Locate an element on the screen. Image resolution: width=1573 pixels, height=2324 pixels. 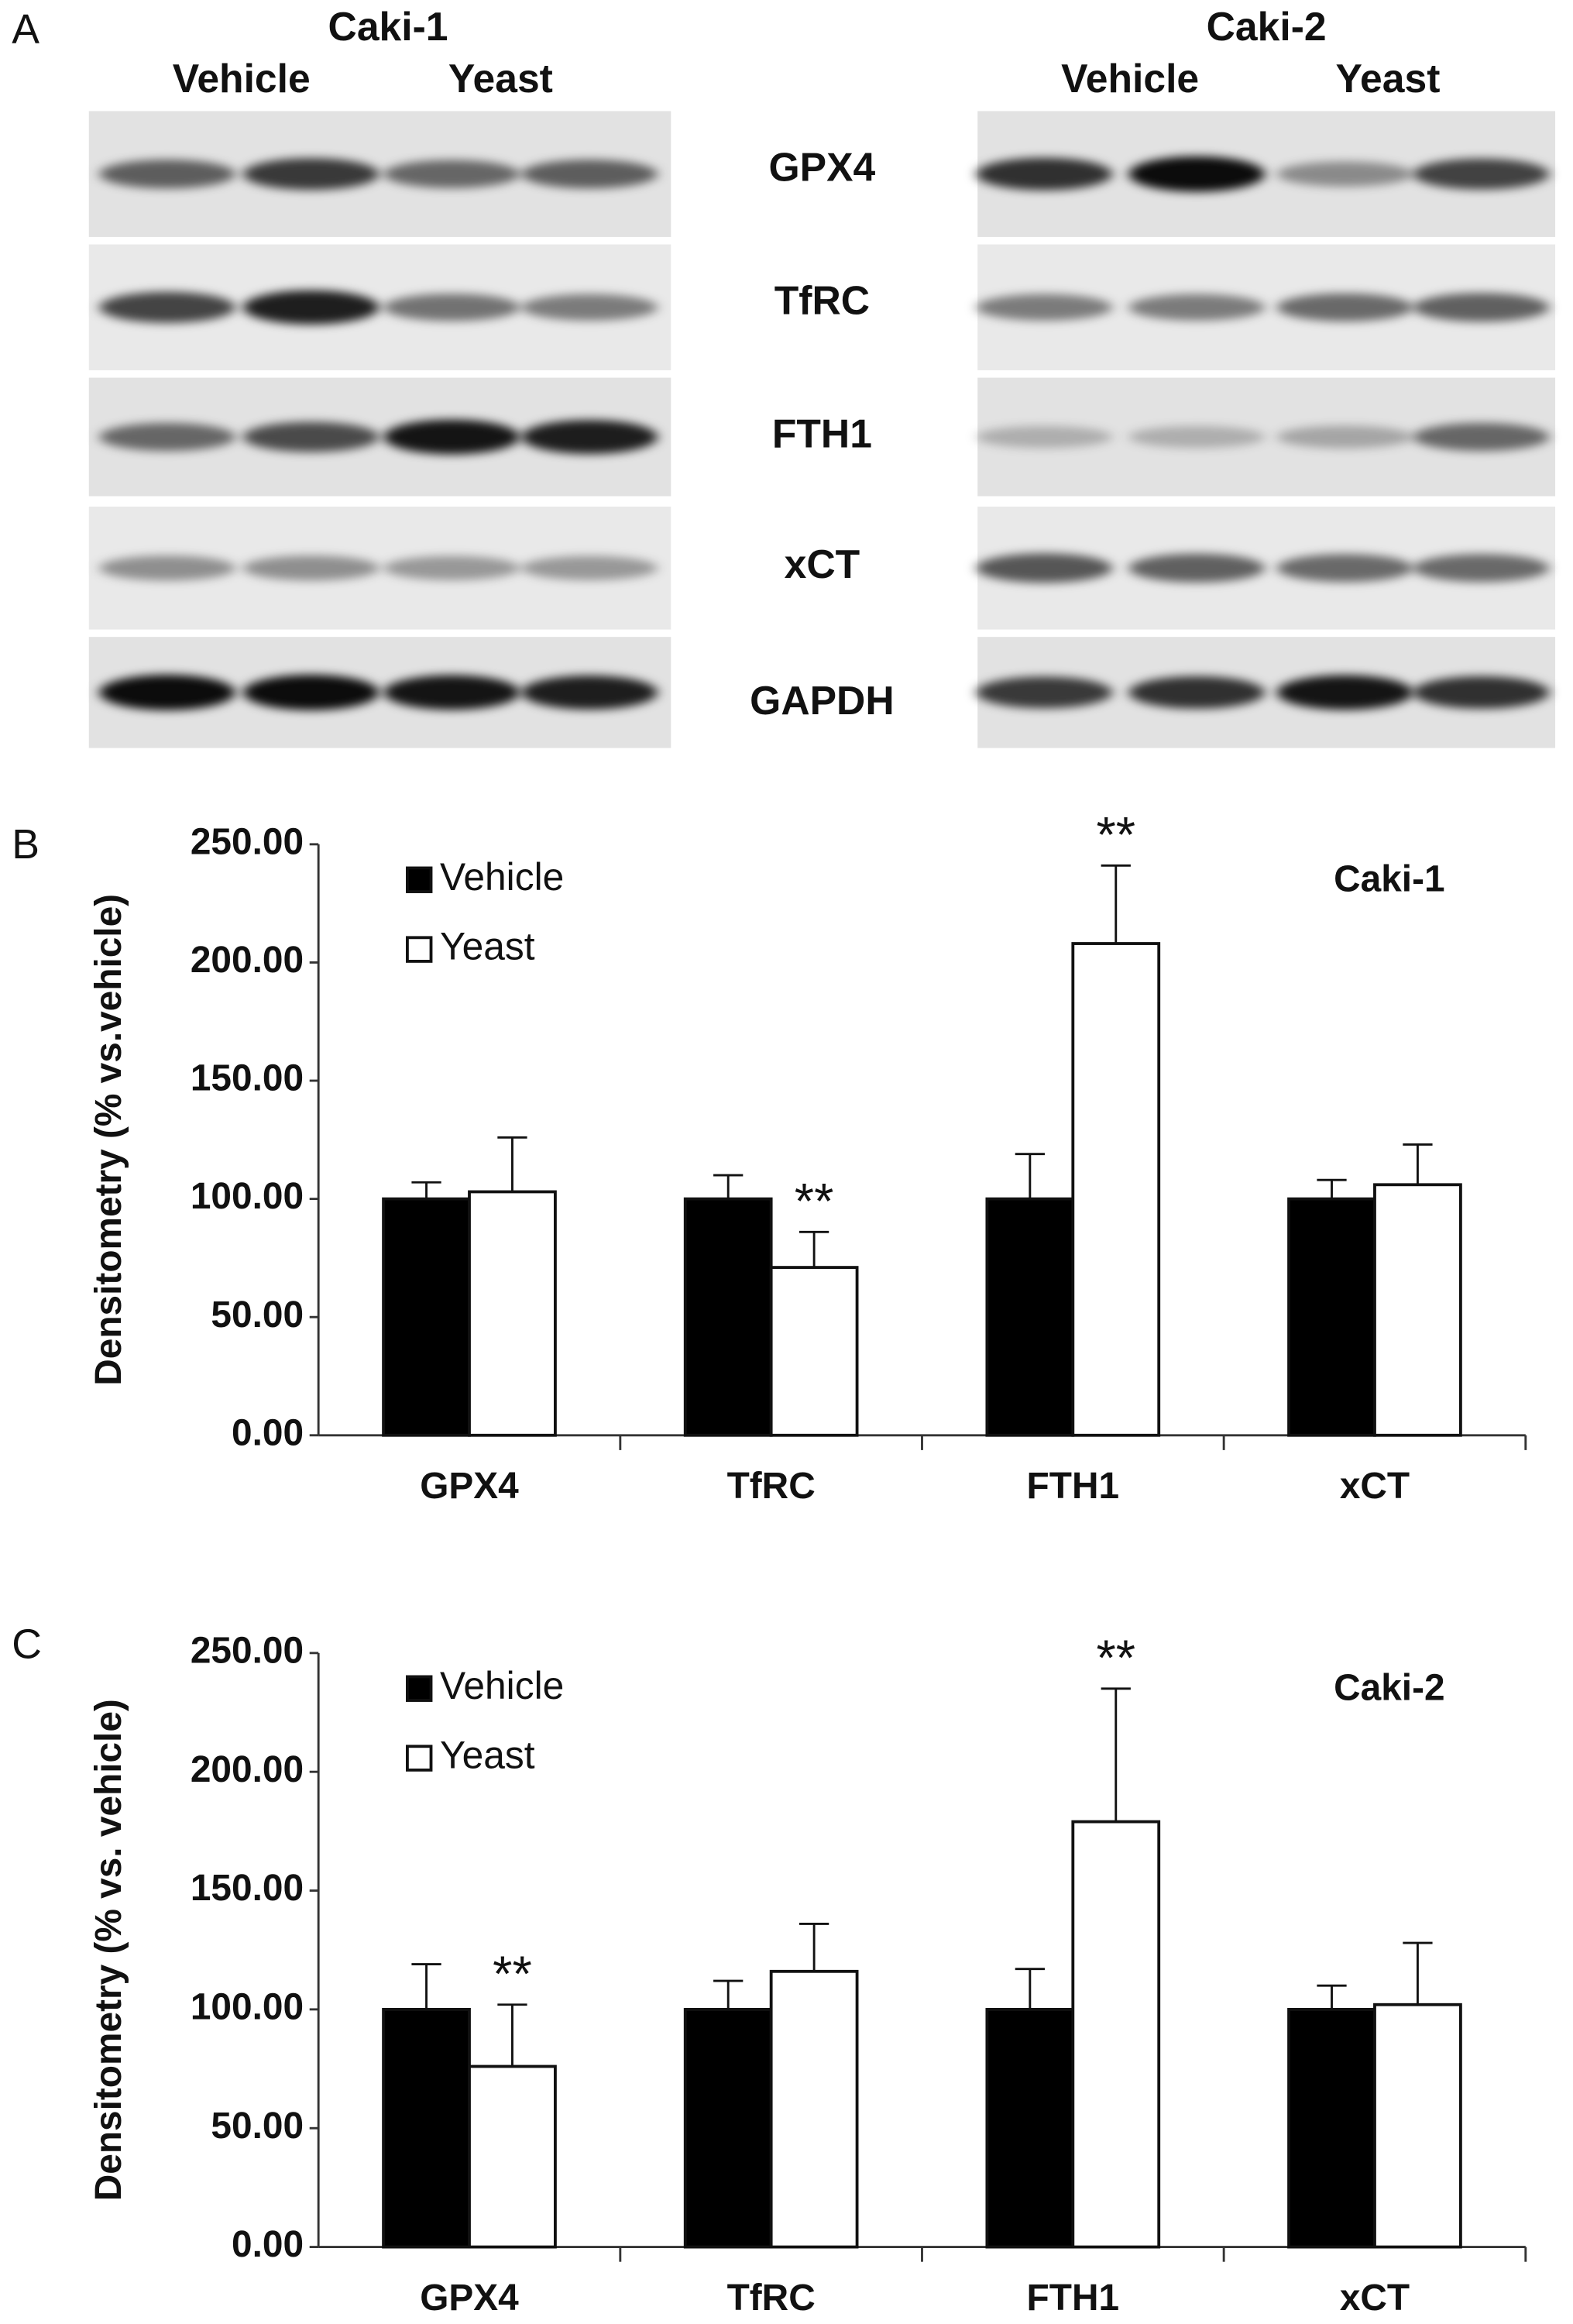
x-tick-label: xCT is located at coordinates (1375, 1486).